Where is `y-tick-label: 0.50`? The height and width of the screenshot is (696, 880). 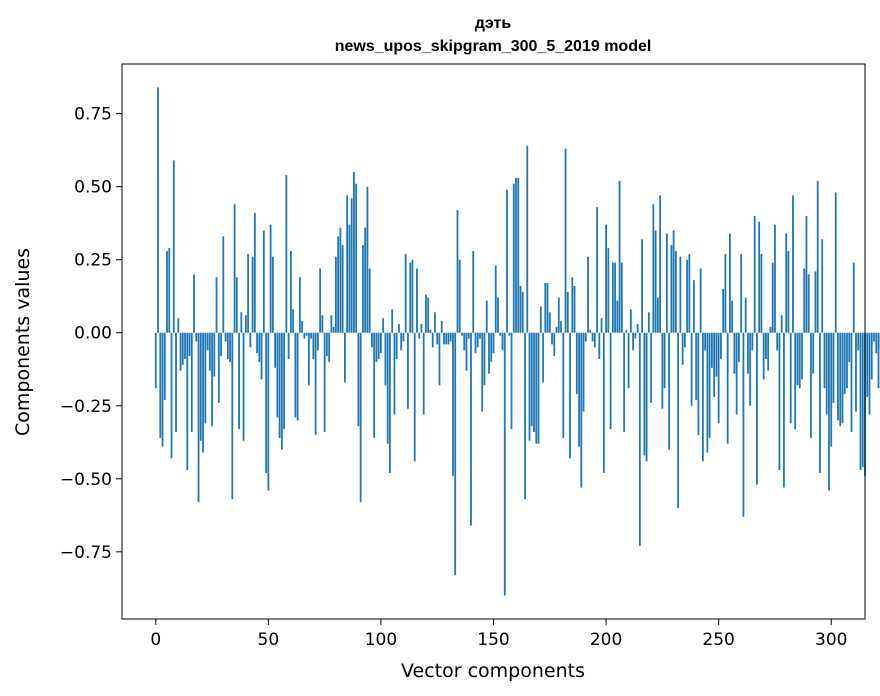 y-tick-label: 0.50 is located at coordinates (93, 188).